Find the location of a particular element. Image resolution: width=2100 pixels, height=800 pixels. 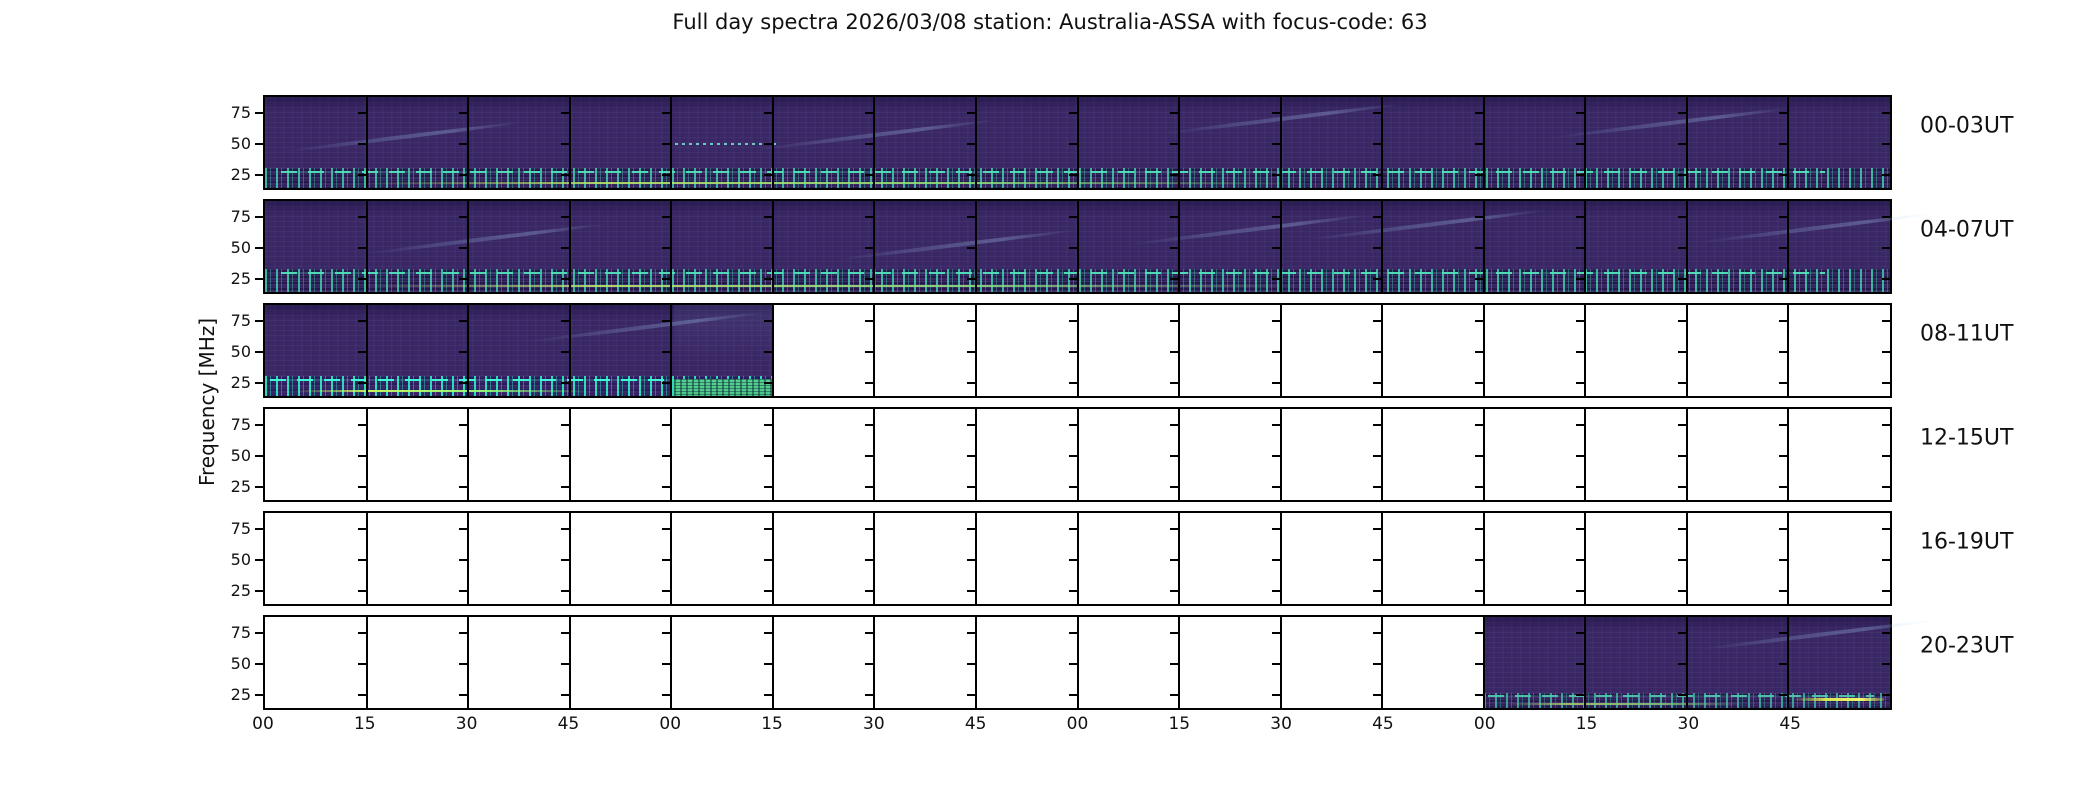

spectrogram-row-20-23UT: 75 50 25 20-23UT is located at coordinates (1122, 662).